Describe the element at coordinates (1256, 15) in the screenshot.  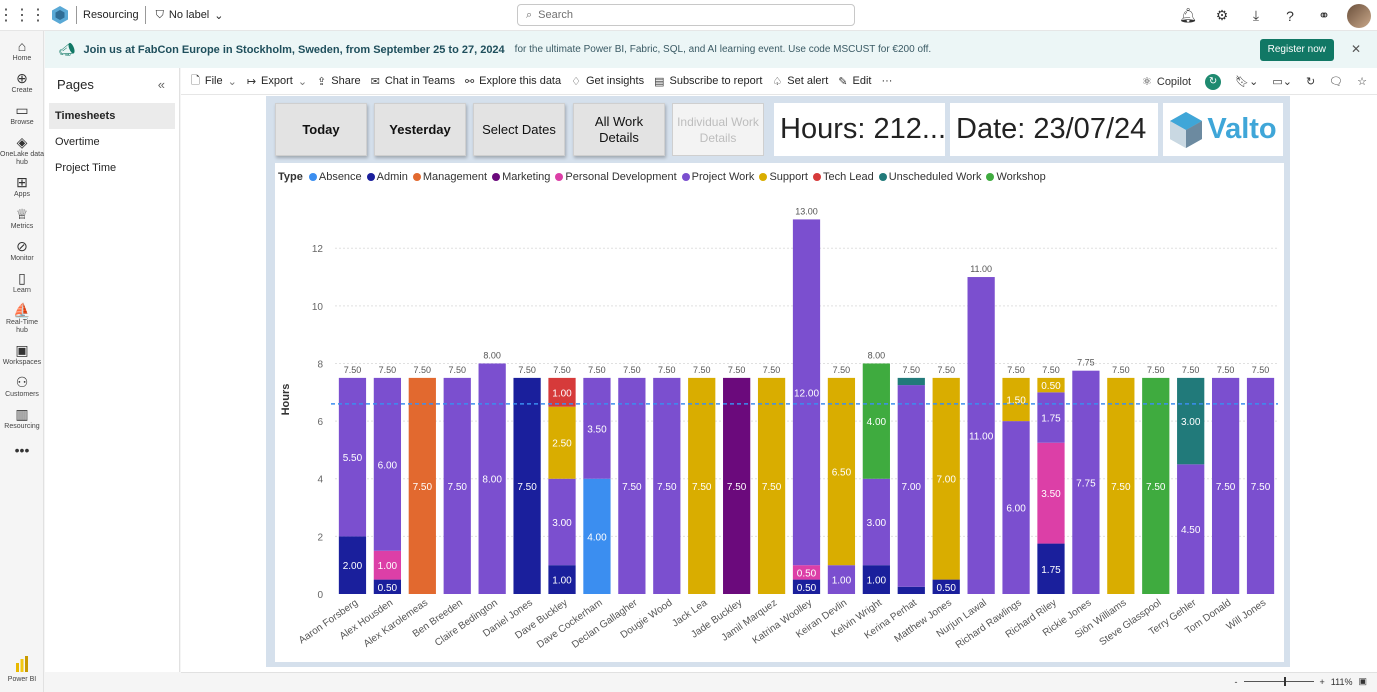
I see `download-icon: ⤓` at that location.